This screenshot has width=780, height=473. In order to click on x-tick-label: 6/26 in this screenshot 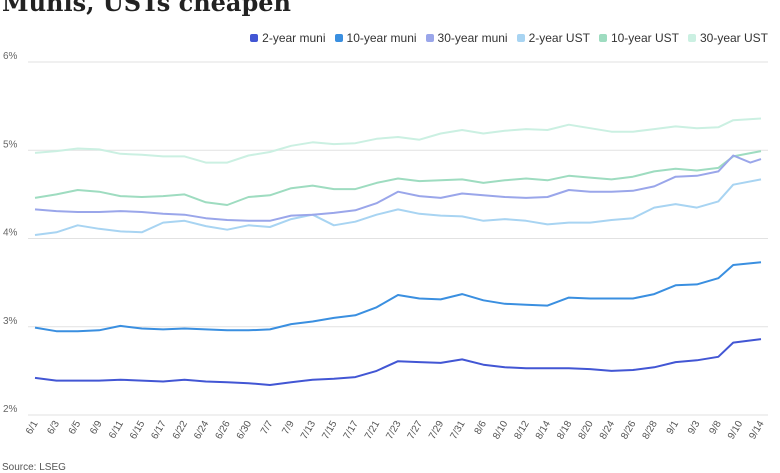, I will do `click(223, 430)`.